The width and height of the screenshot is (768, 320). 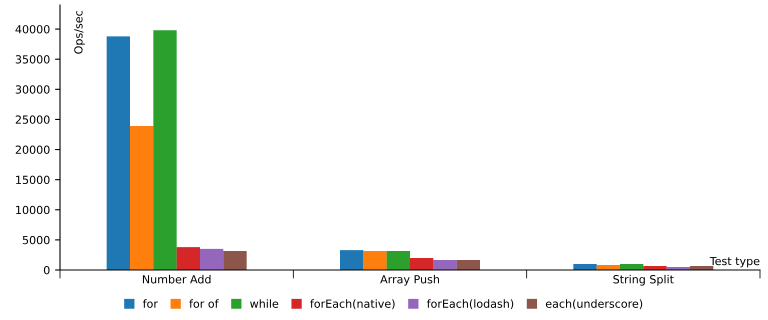 What do you see at coordinates (204, 303) in the screenshot?
I see `legend-label: for of` at bounding box center [204, 303].